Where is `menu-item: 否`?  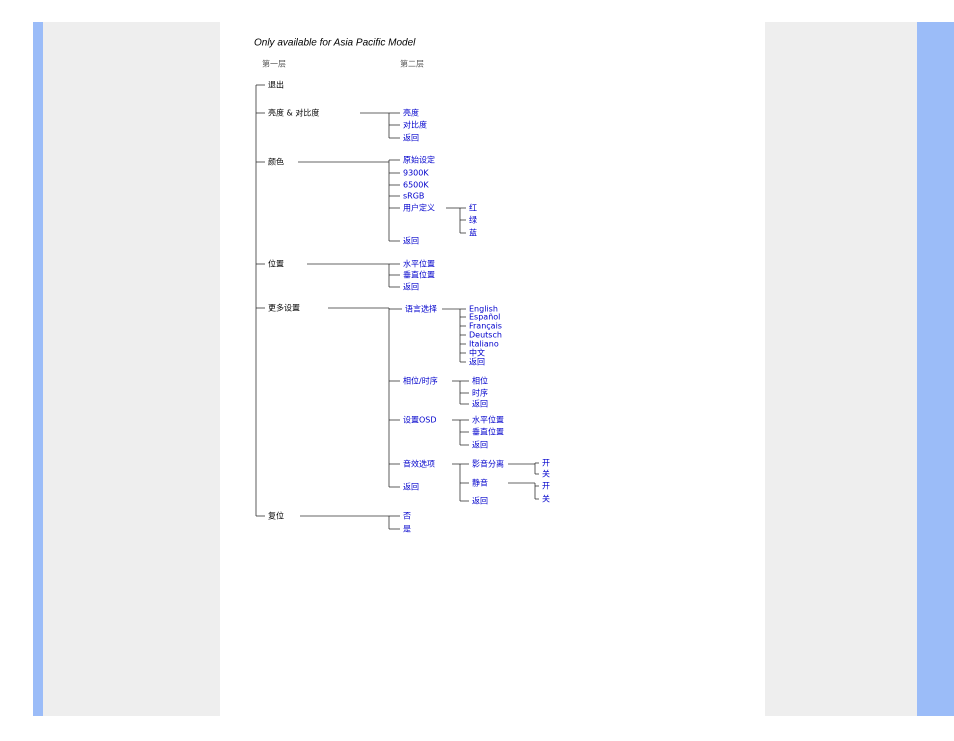 menu-item: 否 is located at coordinates (407, 516).